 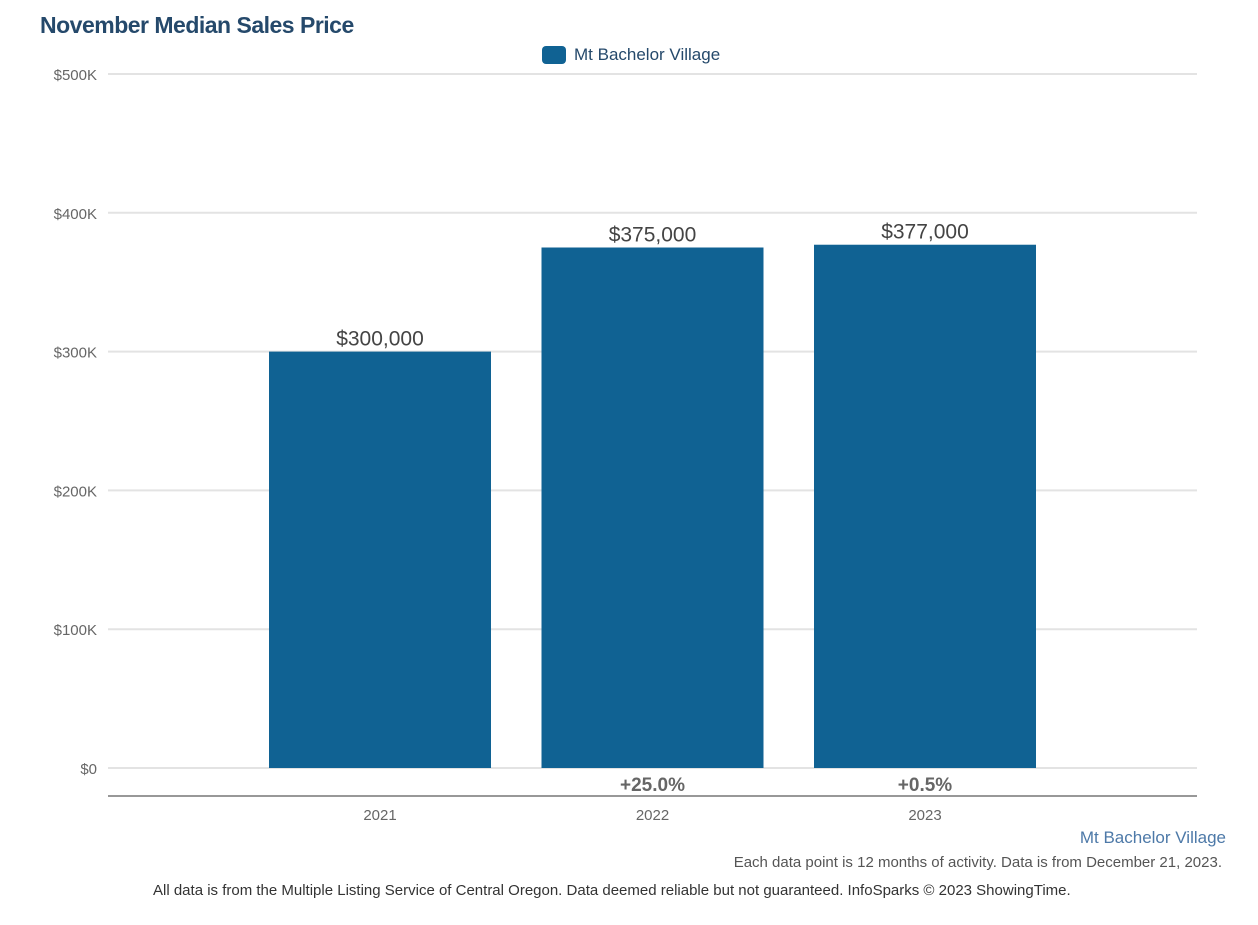 I want to click on y-tick-label: $0, so click(x=88, y=769).